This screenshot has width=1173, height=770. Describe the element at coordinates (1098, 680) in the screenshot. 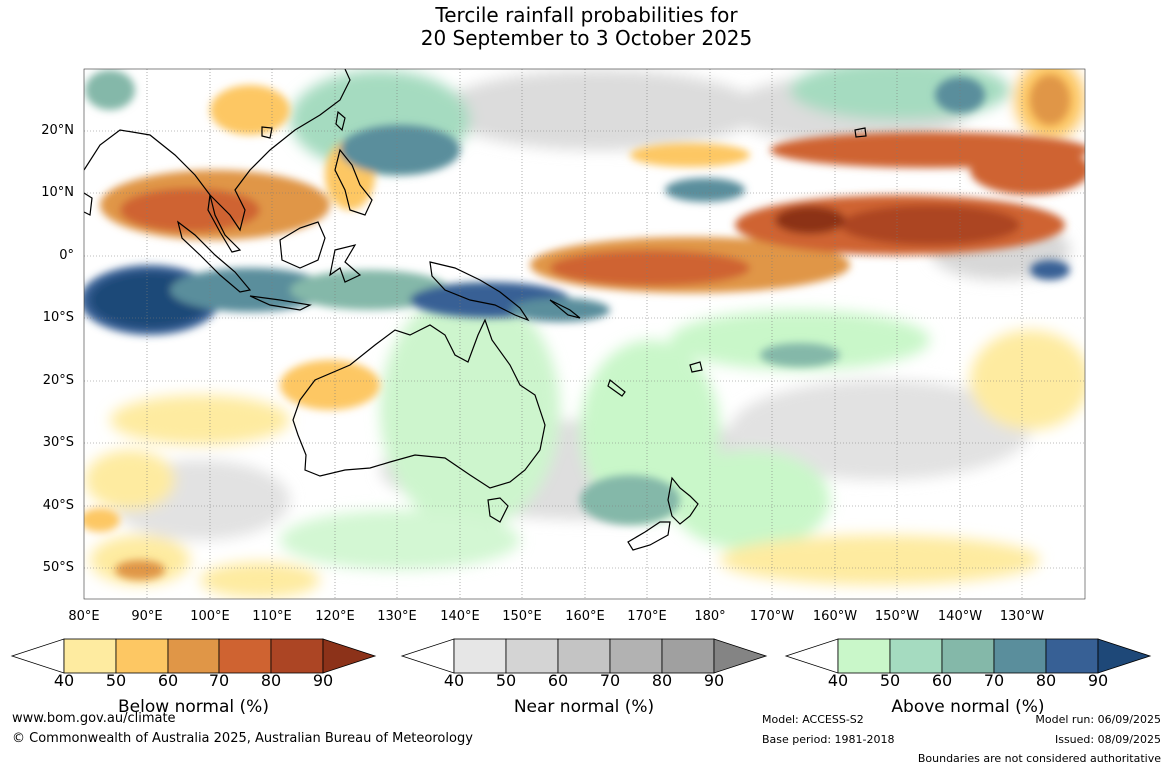

I see `above-tick-90: 90` at that location.